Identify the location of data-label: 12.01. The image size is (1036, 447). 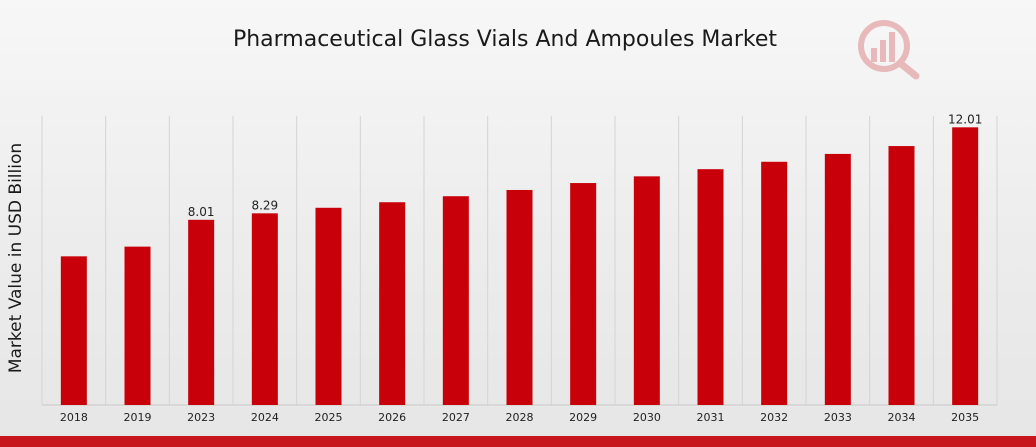
(965, 119).